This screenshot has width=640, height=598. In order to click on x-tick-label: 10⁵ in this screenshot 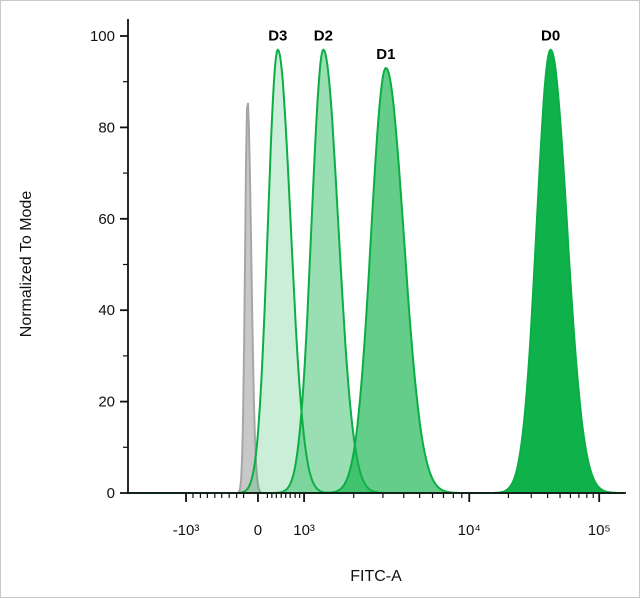, I will do `click(599, 530)`.